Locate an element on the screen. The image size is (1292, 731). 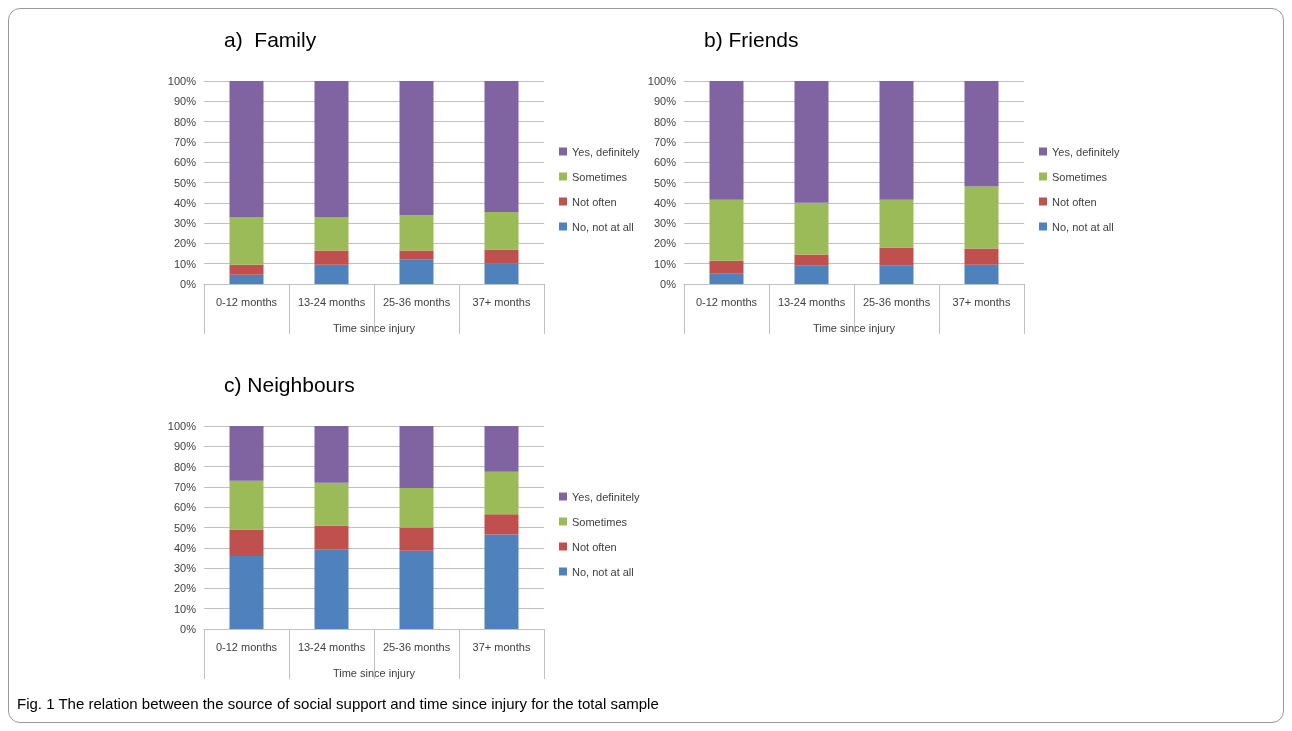
chart-title: a) Family is located at coordinates (270, 39).